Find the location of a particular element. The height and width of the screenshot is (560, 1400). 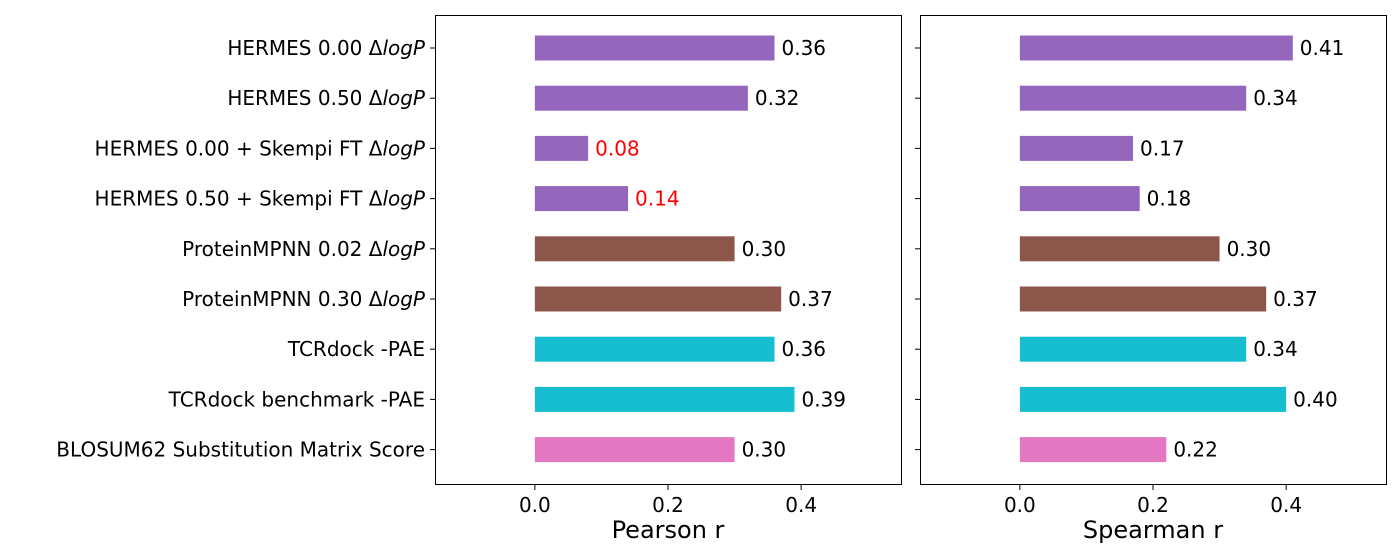

category-label: BLOSUM62 Substitution Matrix Score is located at coordinates (240, 450).